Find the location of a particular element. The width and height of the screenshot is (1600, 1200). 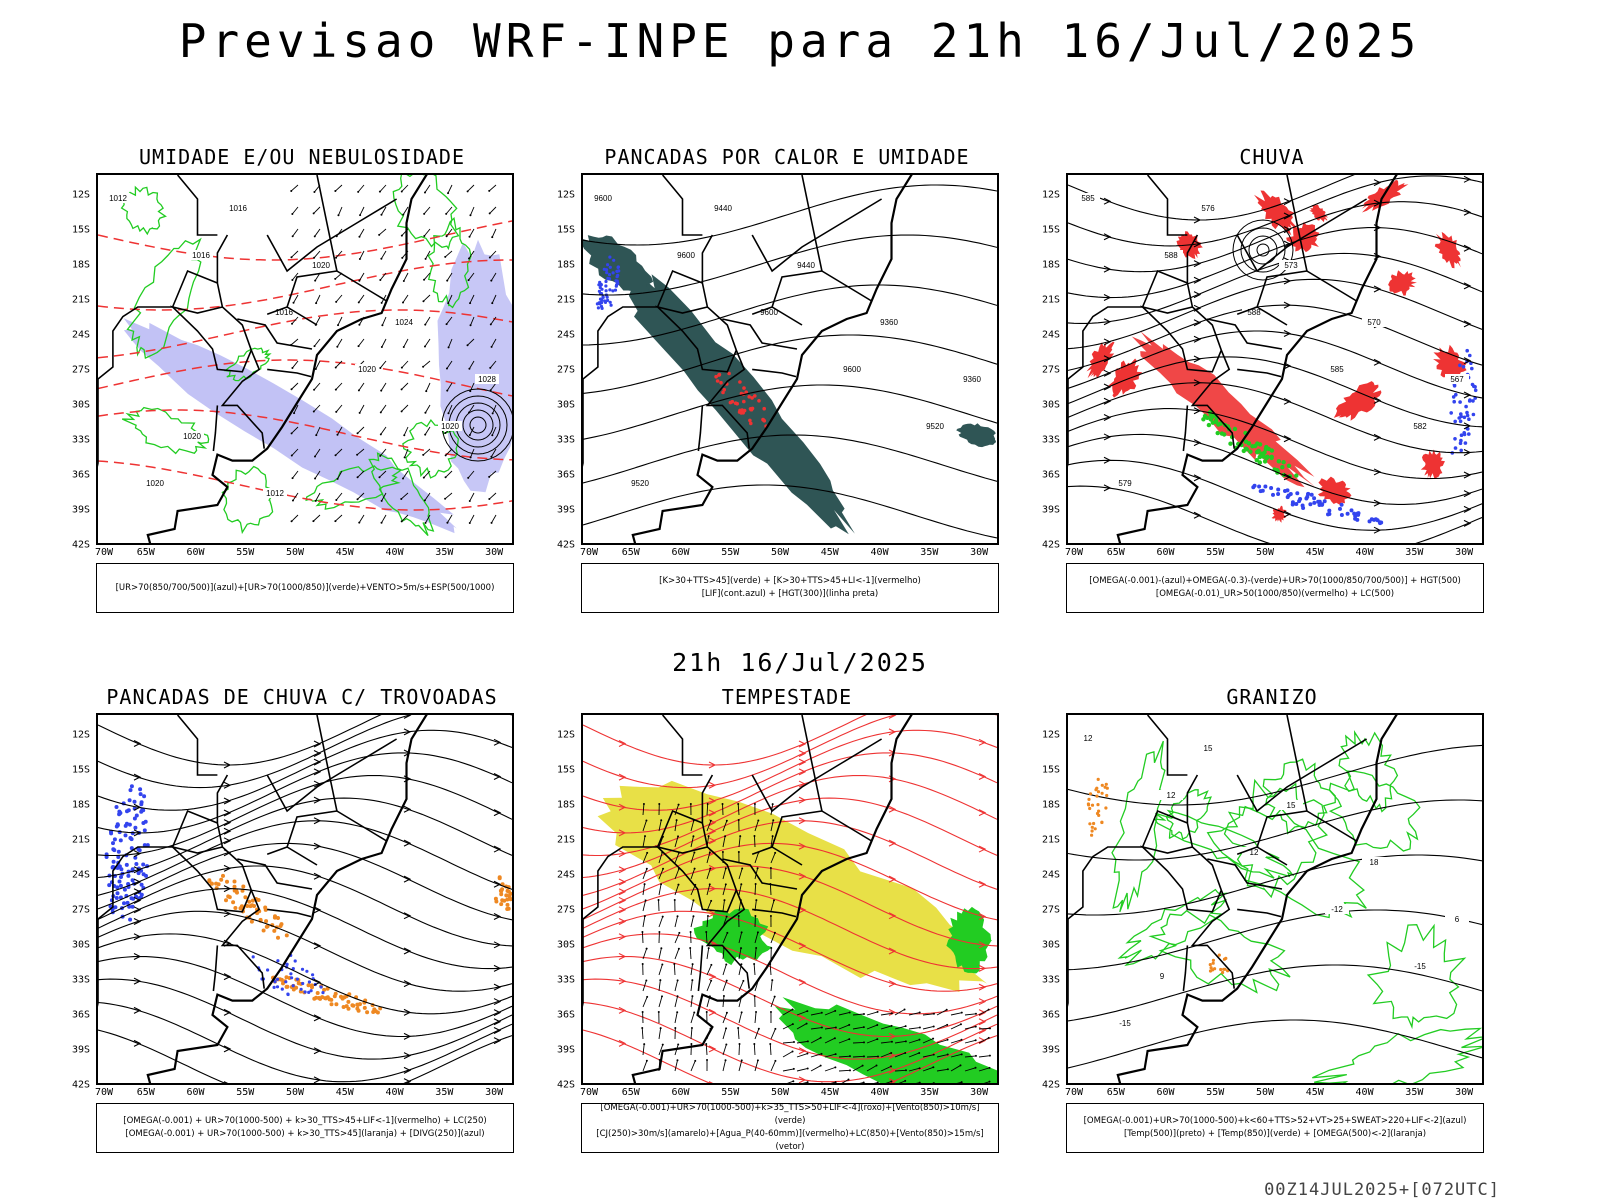

map-svg is located at coordinates (790, 899).